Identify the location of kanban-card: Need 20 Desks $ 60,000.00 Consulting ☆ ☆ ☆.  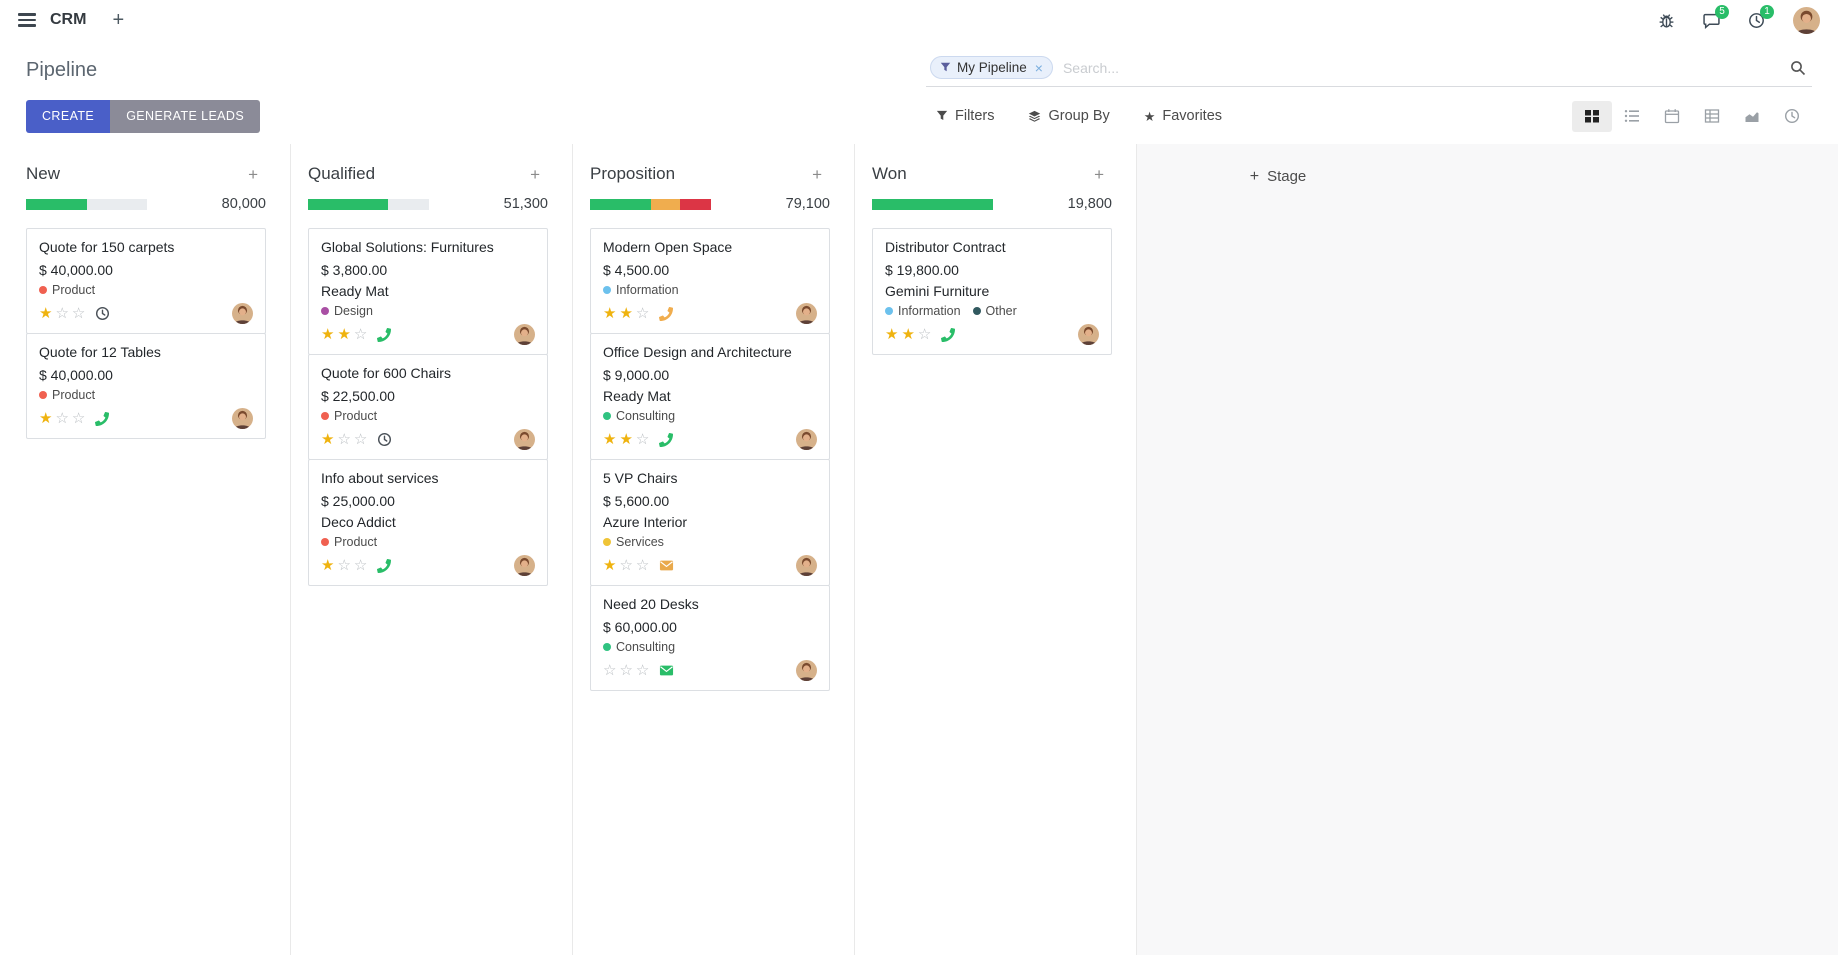
(710, 637).